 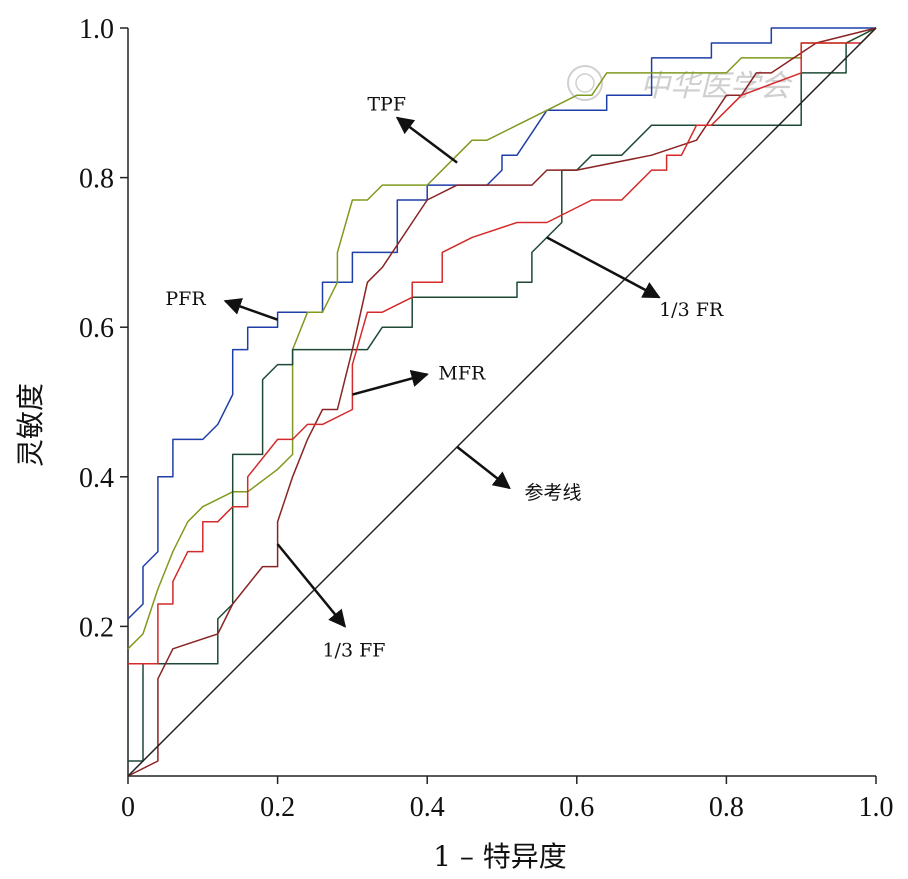 I want to click on y-axis-title: 灵敏度, so click(x=30, y=425).